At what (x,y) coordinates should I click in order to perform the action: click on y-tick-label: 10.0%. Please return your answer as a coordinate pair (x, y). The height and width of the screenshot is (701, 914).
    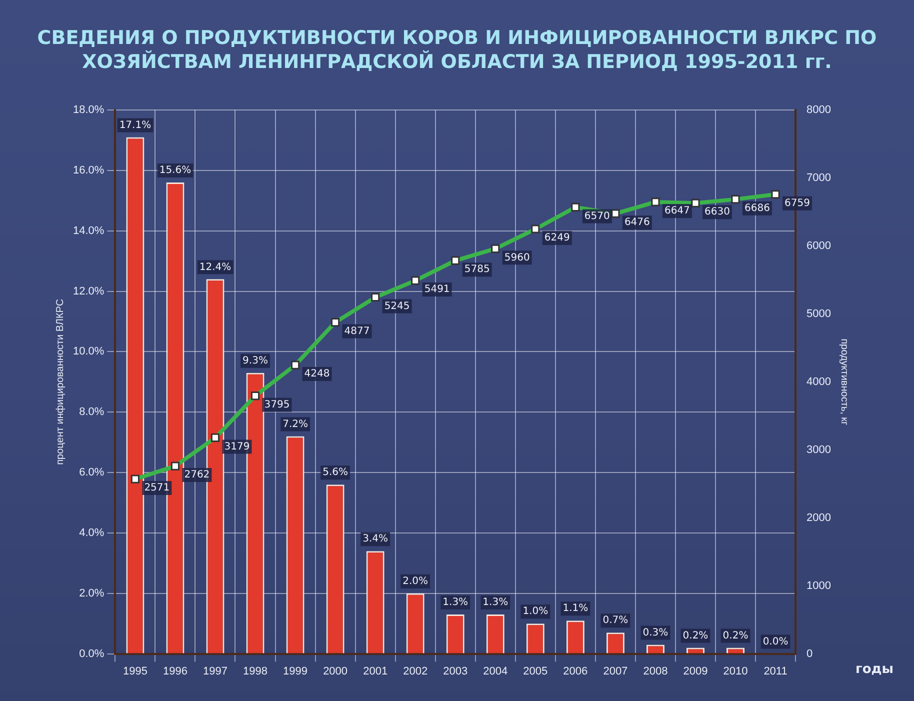
    Looking at the image, I should click on (88, 352).